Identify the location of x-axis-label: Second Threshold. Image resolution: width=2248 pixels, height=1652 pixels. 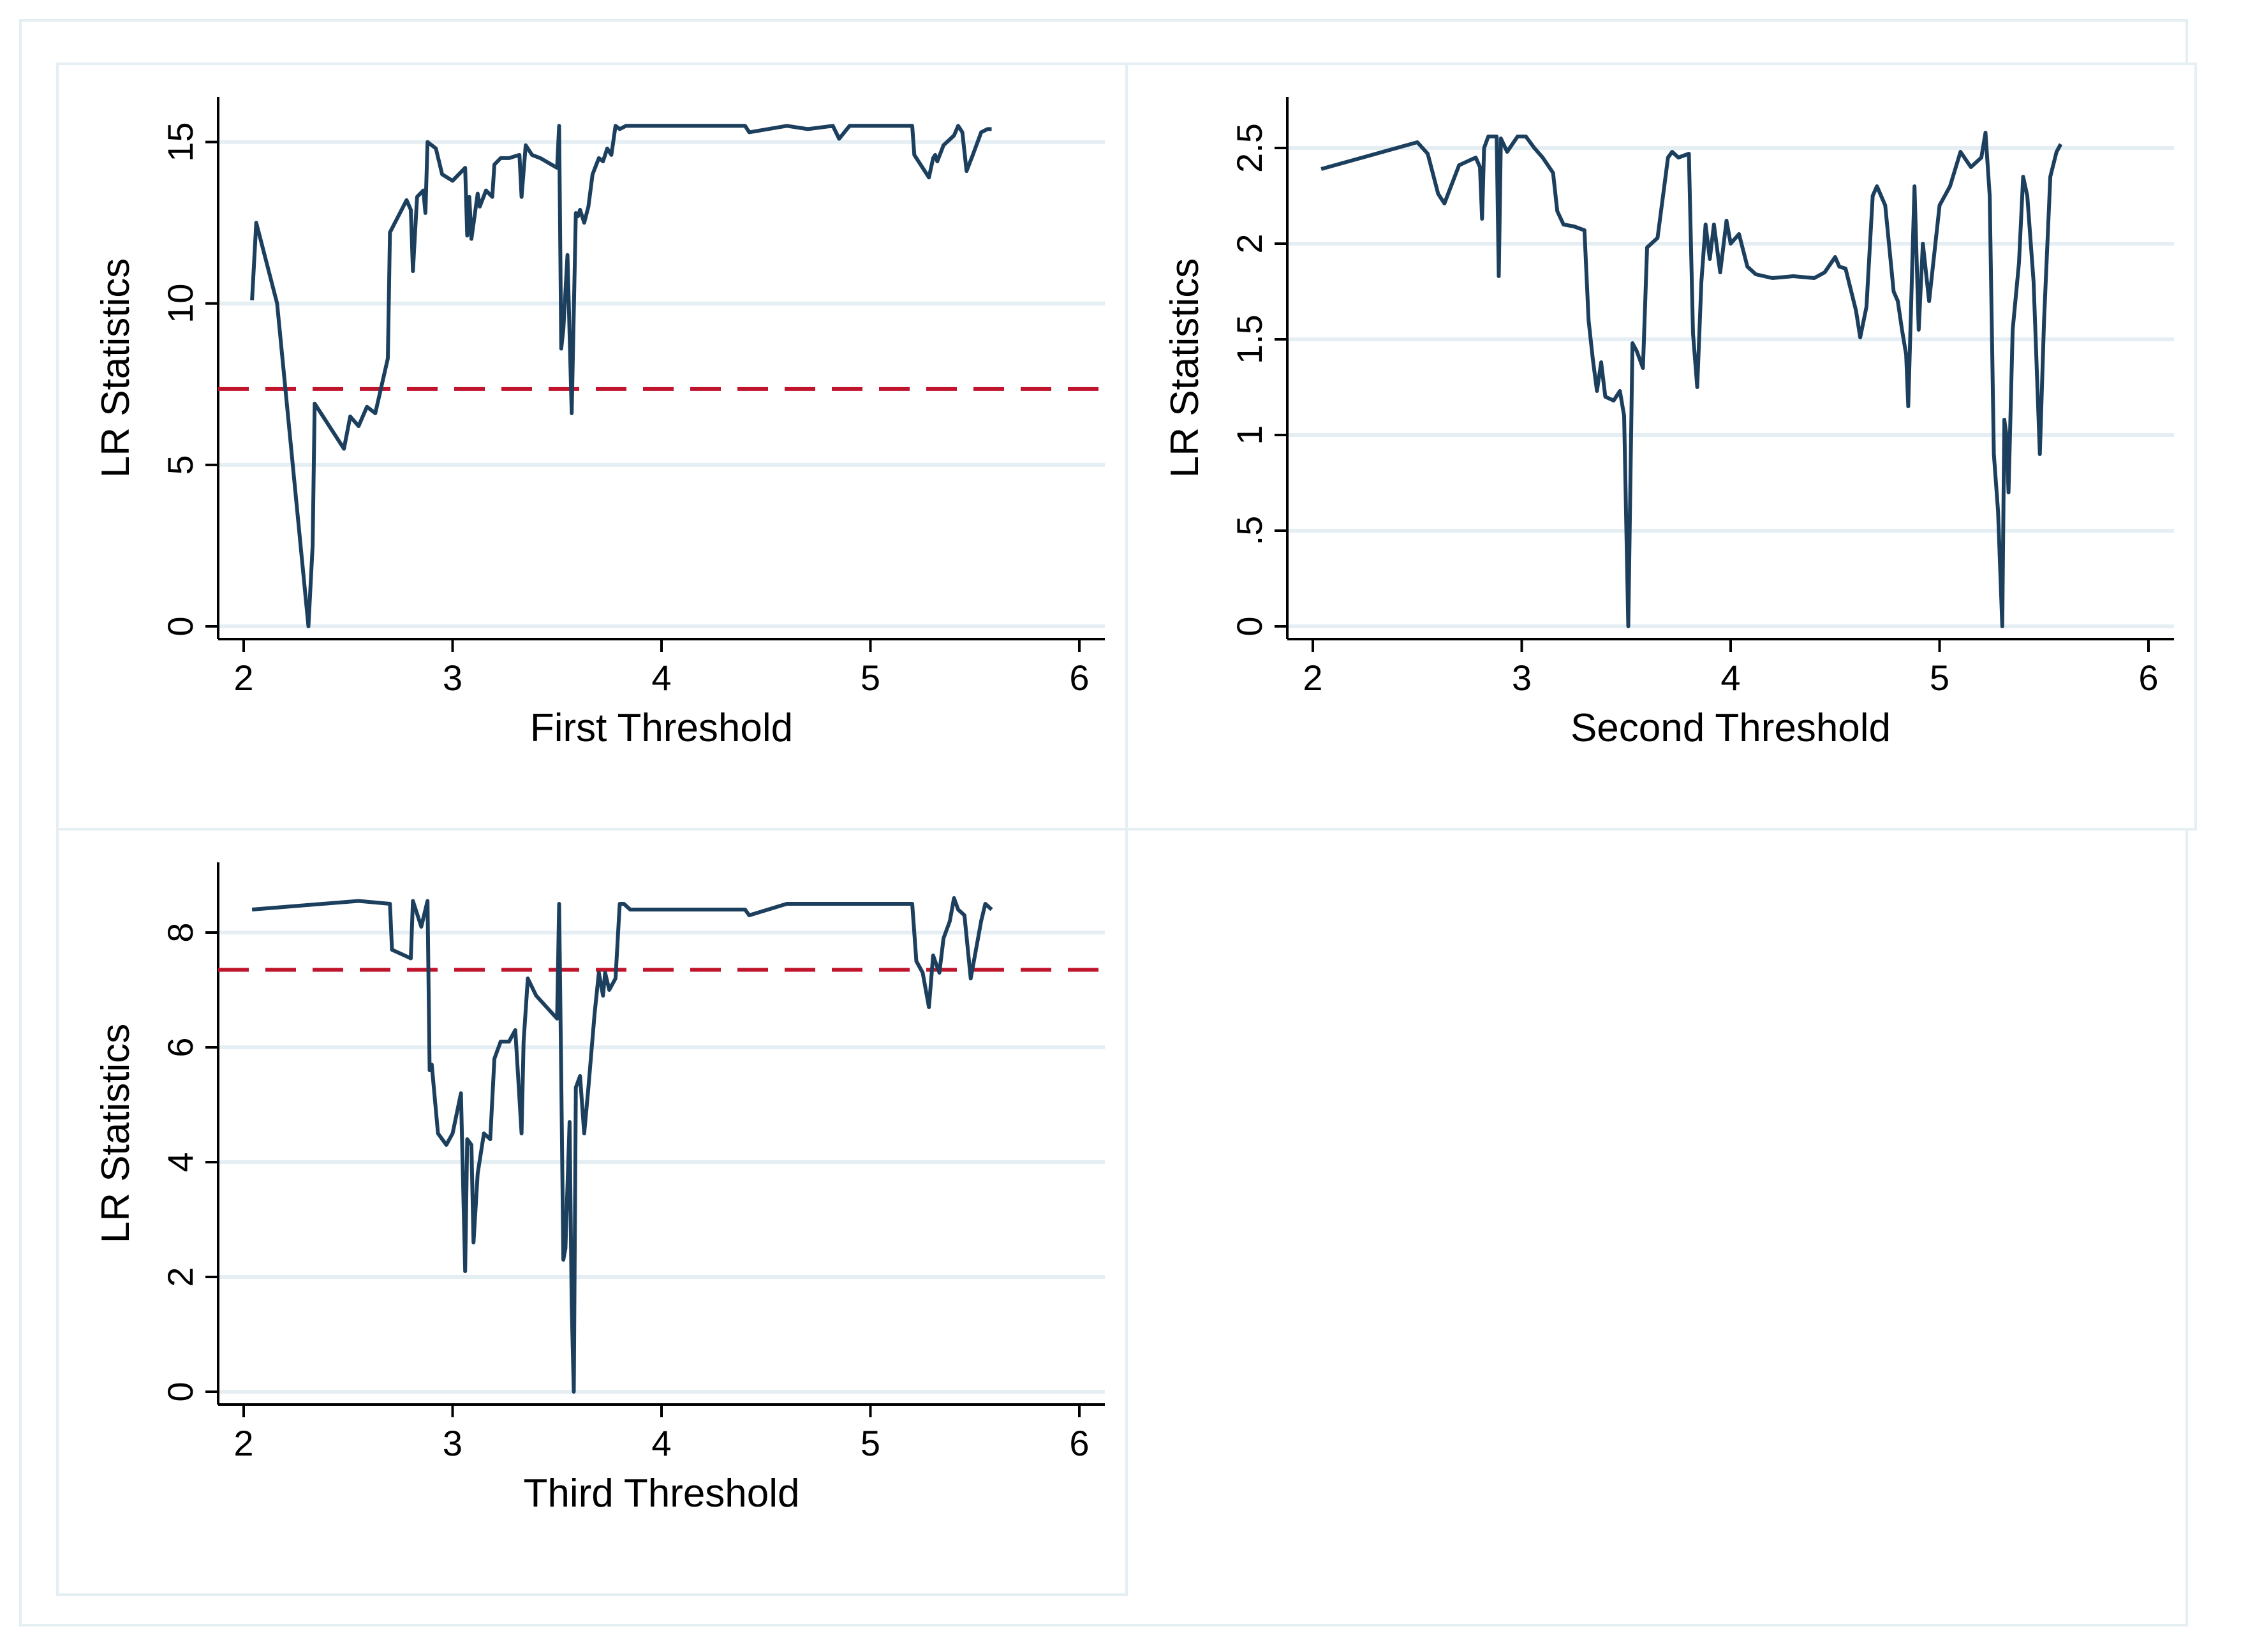
(1731, 728).